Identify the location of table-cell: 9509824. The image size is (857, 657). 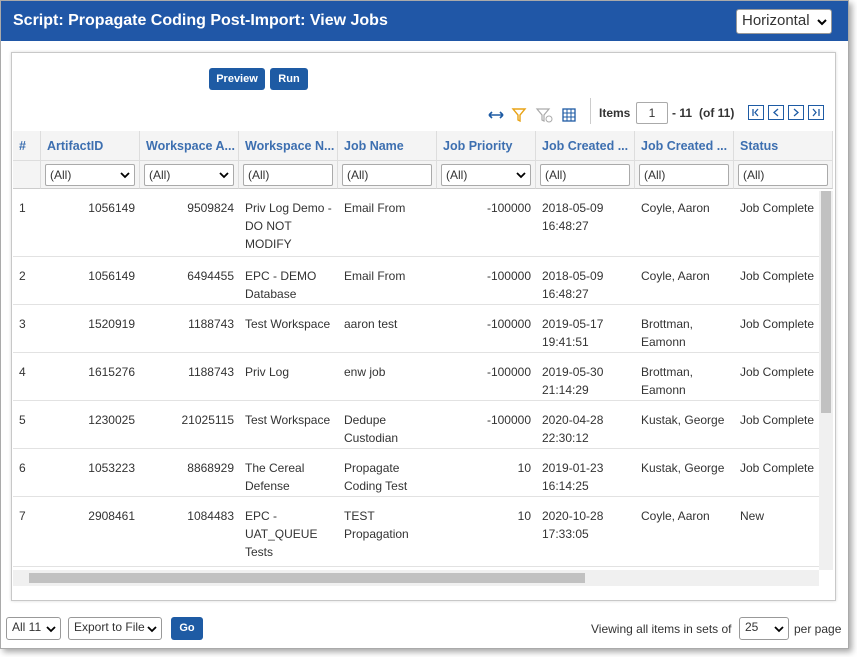
(210, 208).